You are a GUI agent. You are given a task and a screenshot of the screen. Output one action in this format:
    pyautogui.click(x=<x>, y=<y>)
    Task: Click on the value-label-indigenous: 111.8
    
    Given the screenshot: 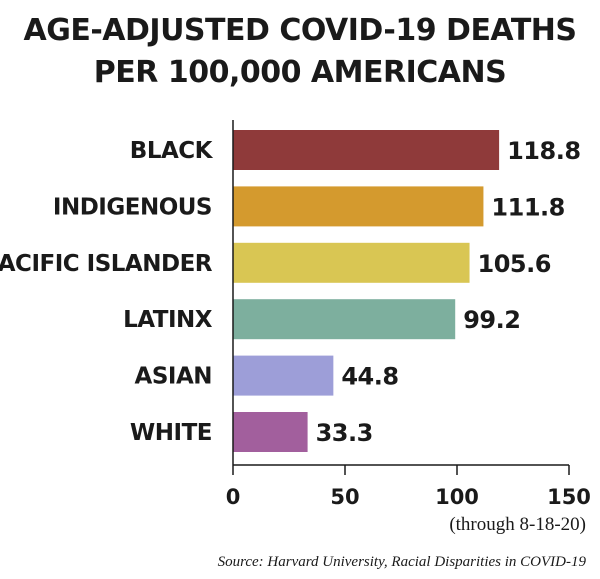 What is the action you would take?
    pyautogui.click(x=527, y=207)
    